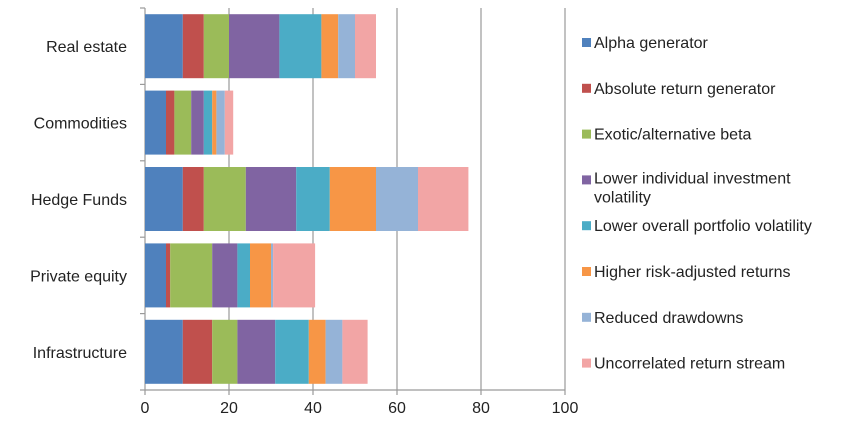 The height and width of the screenshot is (431, 859). I want to click on category-label: Hedge Funds, so click(79, 200).